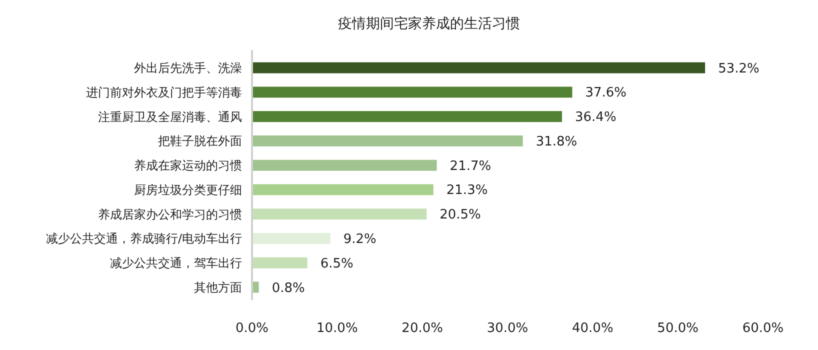  I want to click on y-tick-label: 减少公共交通，养成骑行/电动车出行, so click(144, 239).